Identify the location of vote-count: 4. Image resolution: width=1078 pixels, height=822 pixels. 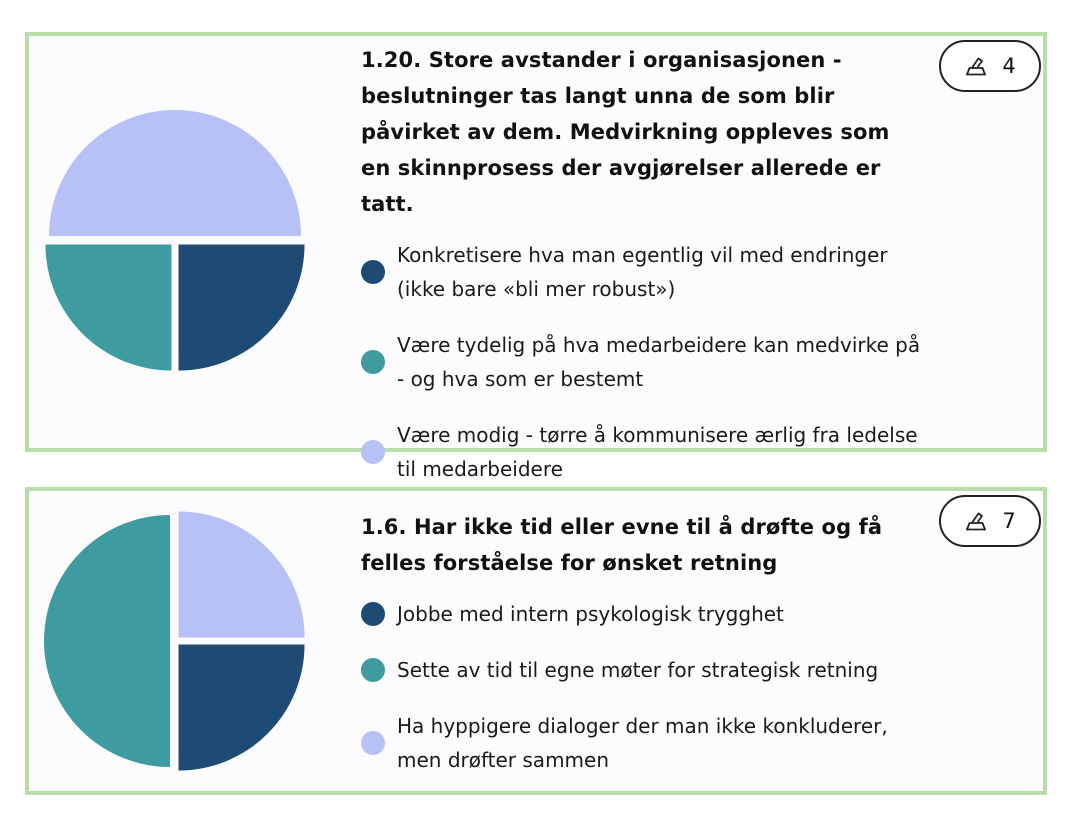
(1009, 66).